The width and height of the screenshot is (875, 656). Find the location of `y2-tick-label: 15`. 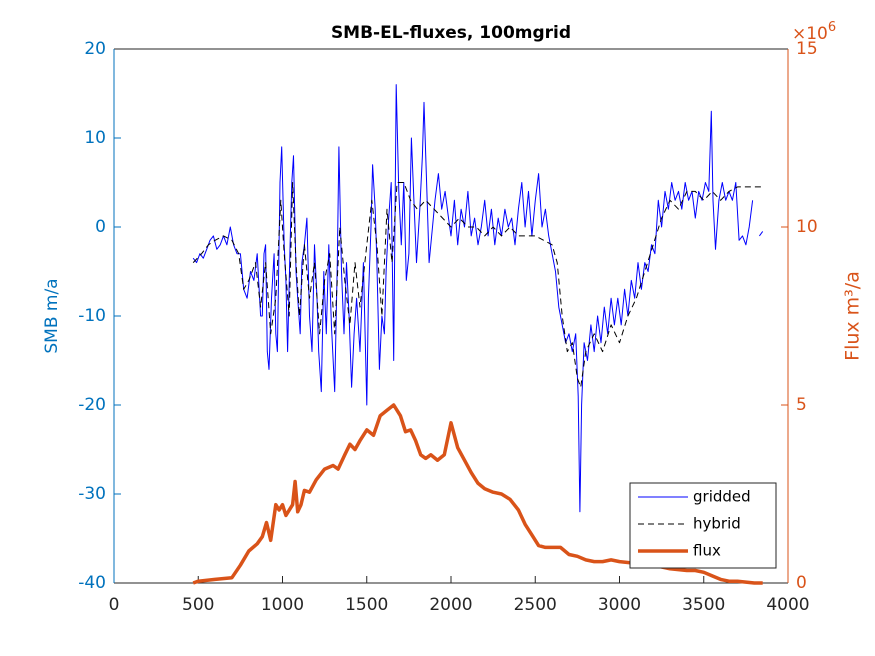

y2-tick-label: 15 is located at coordinates (807, 49).